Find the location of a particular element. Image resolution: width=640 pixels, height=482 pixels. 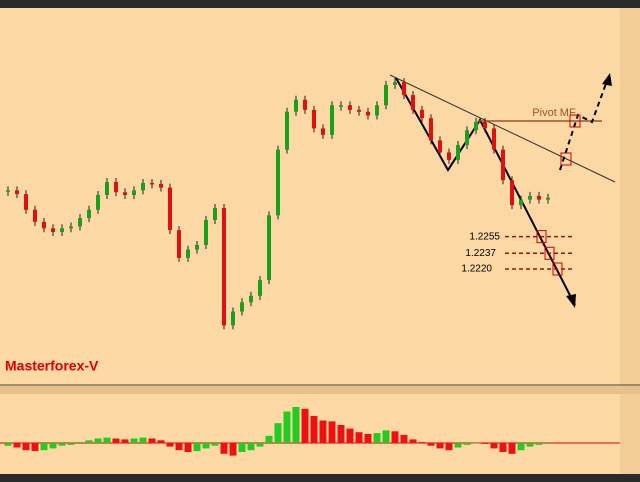

level-label: 1.2255 is located at coordinates (484, 236).